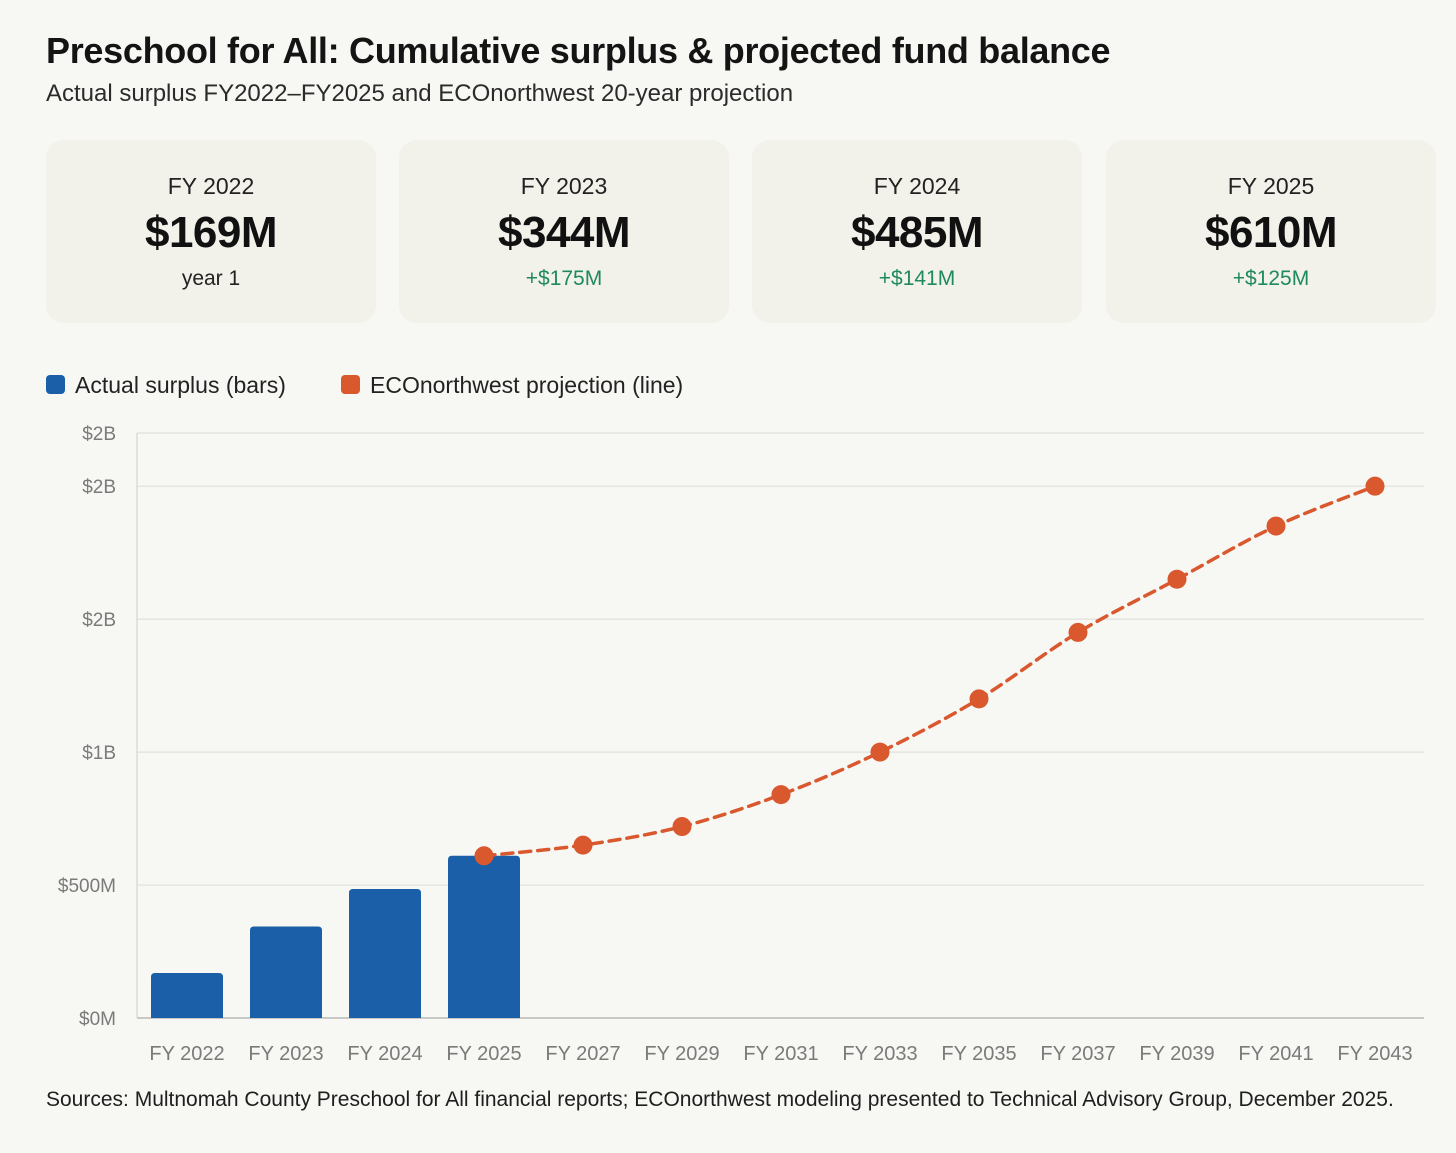  I want to click on summary-card-fy2025: FY 2025 $610M +$125M, so click(1271, 231).